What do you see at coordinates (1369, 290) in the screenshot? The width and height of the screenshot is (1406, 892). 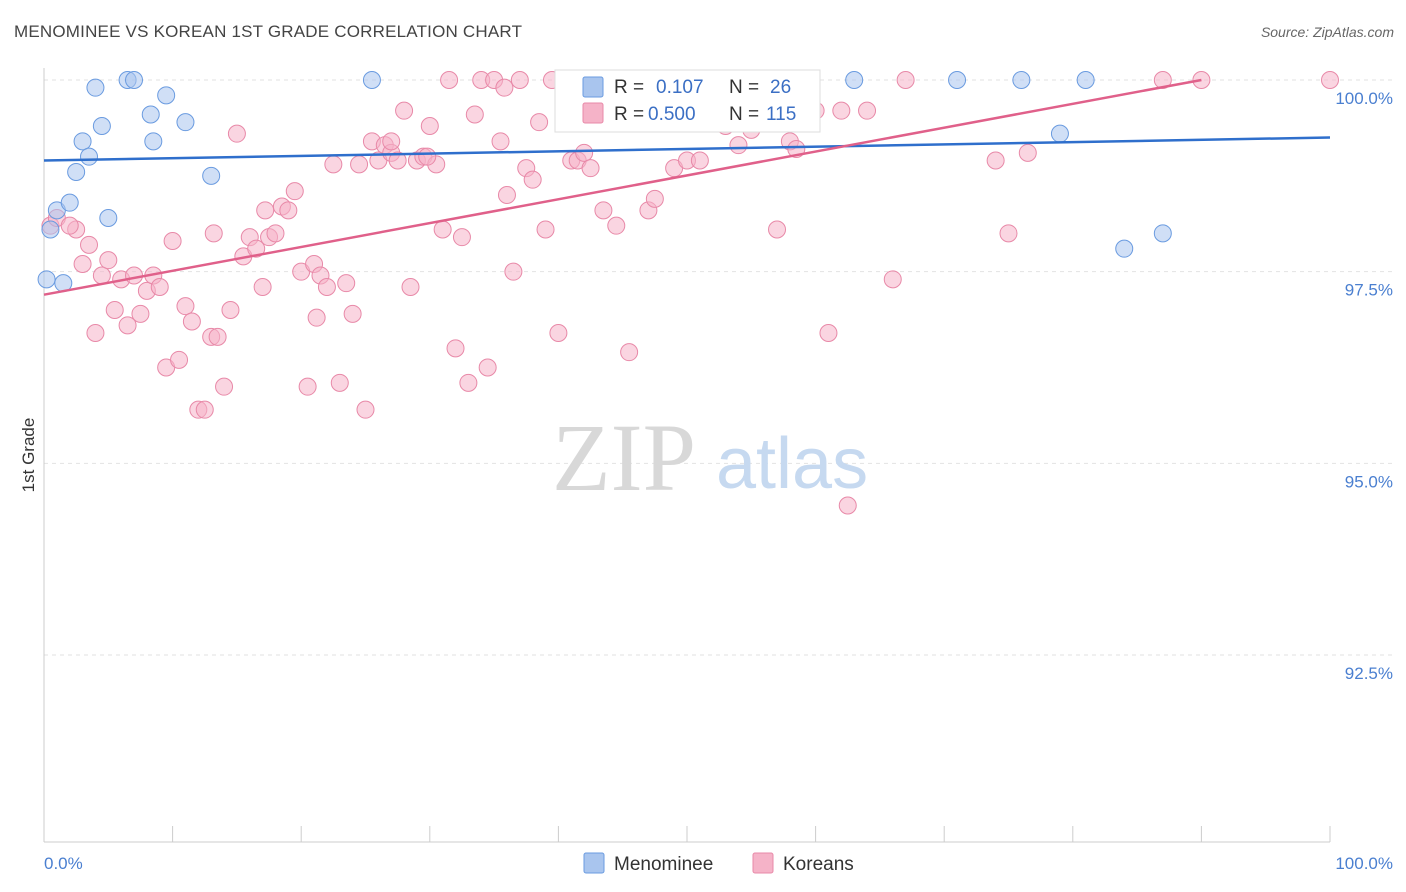 I see `y-tick-label: 97.5%` at bounding box center [1369, 290].